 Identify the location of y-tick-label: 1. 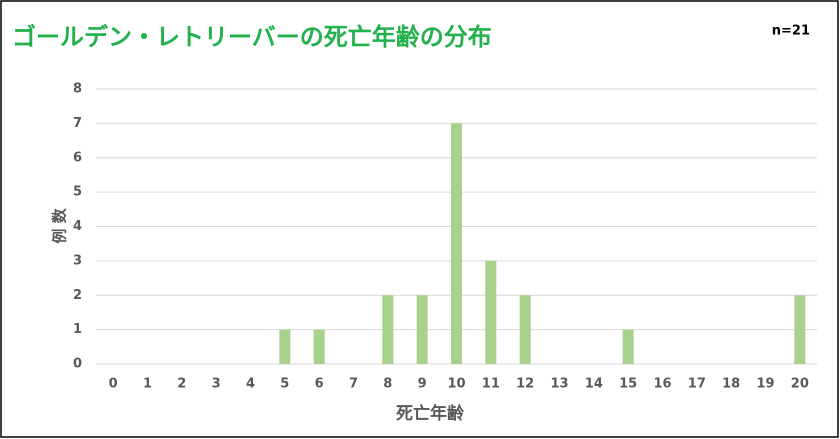
(77, 329).